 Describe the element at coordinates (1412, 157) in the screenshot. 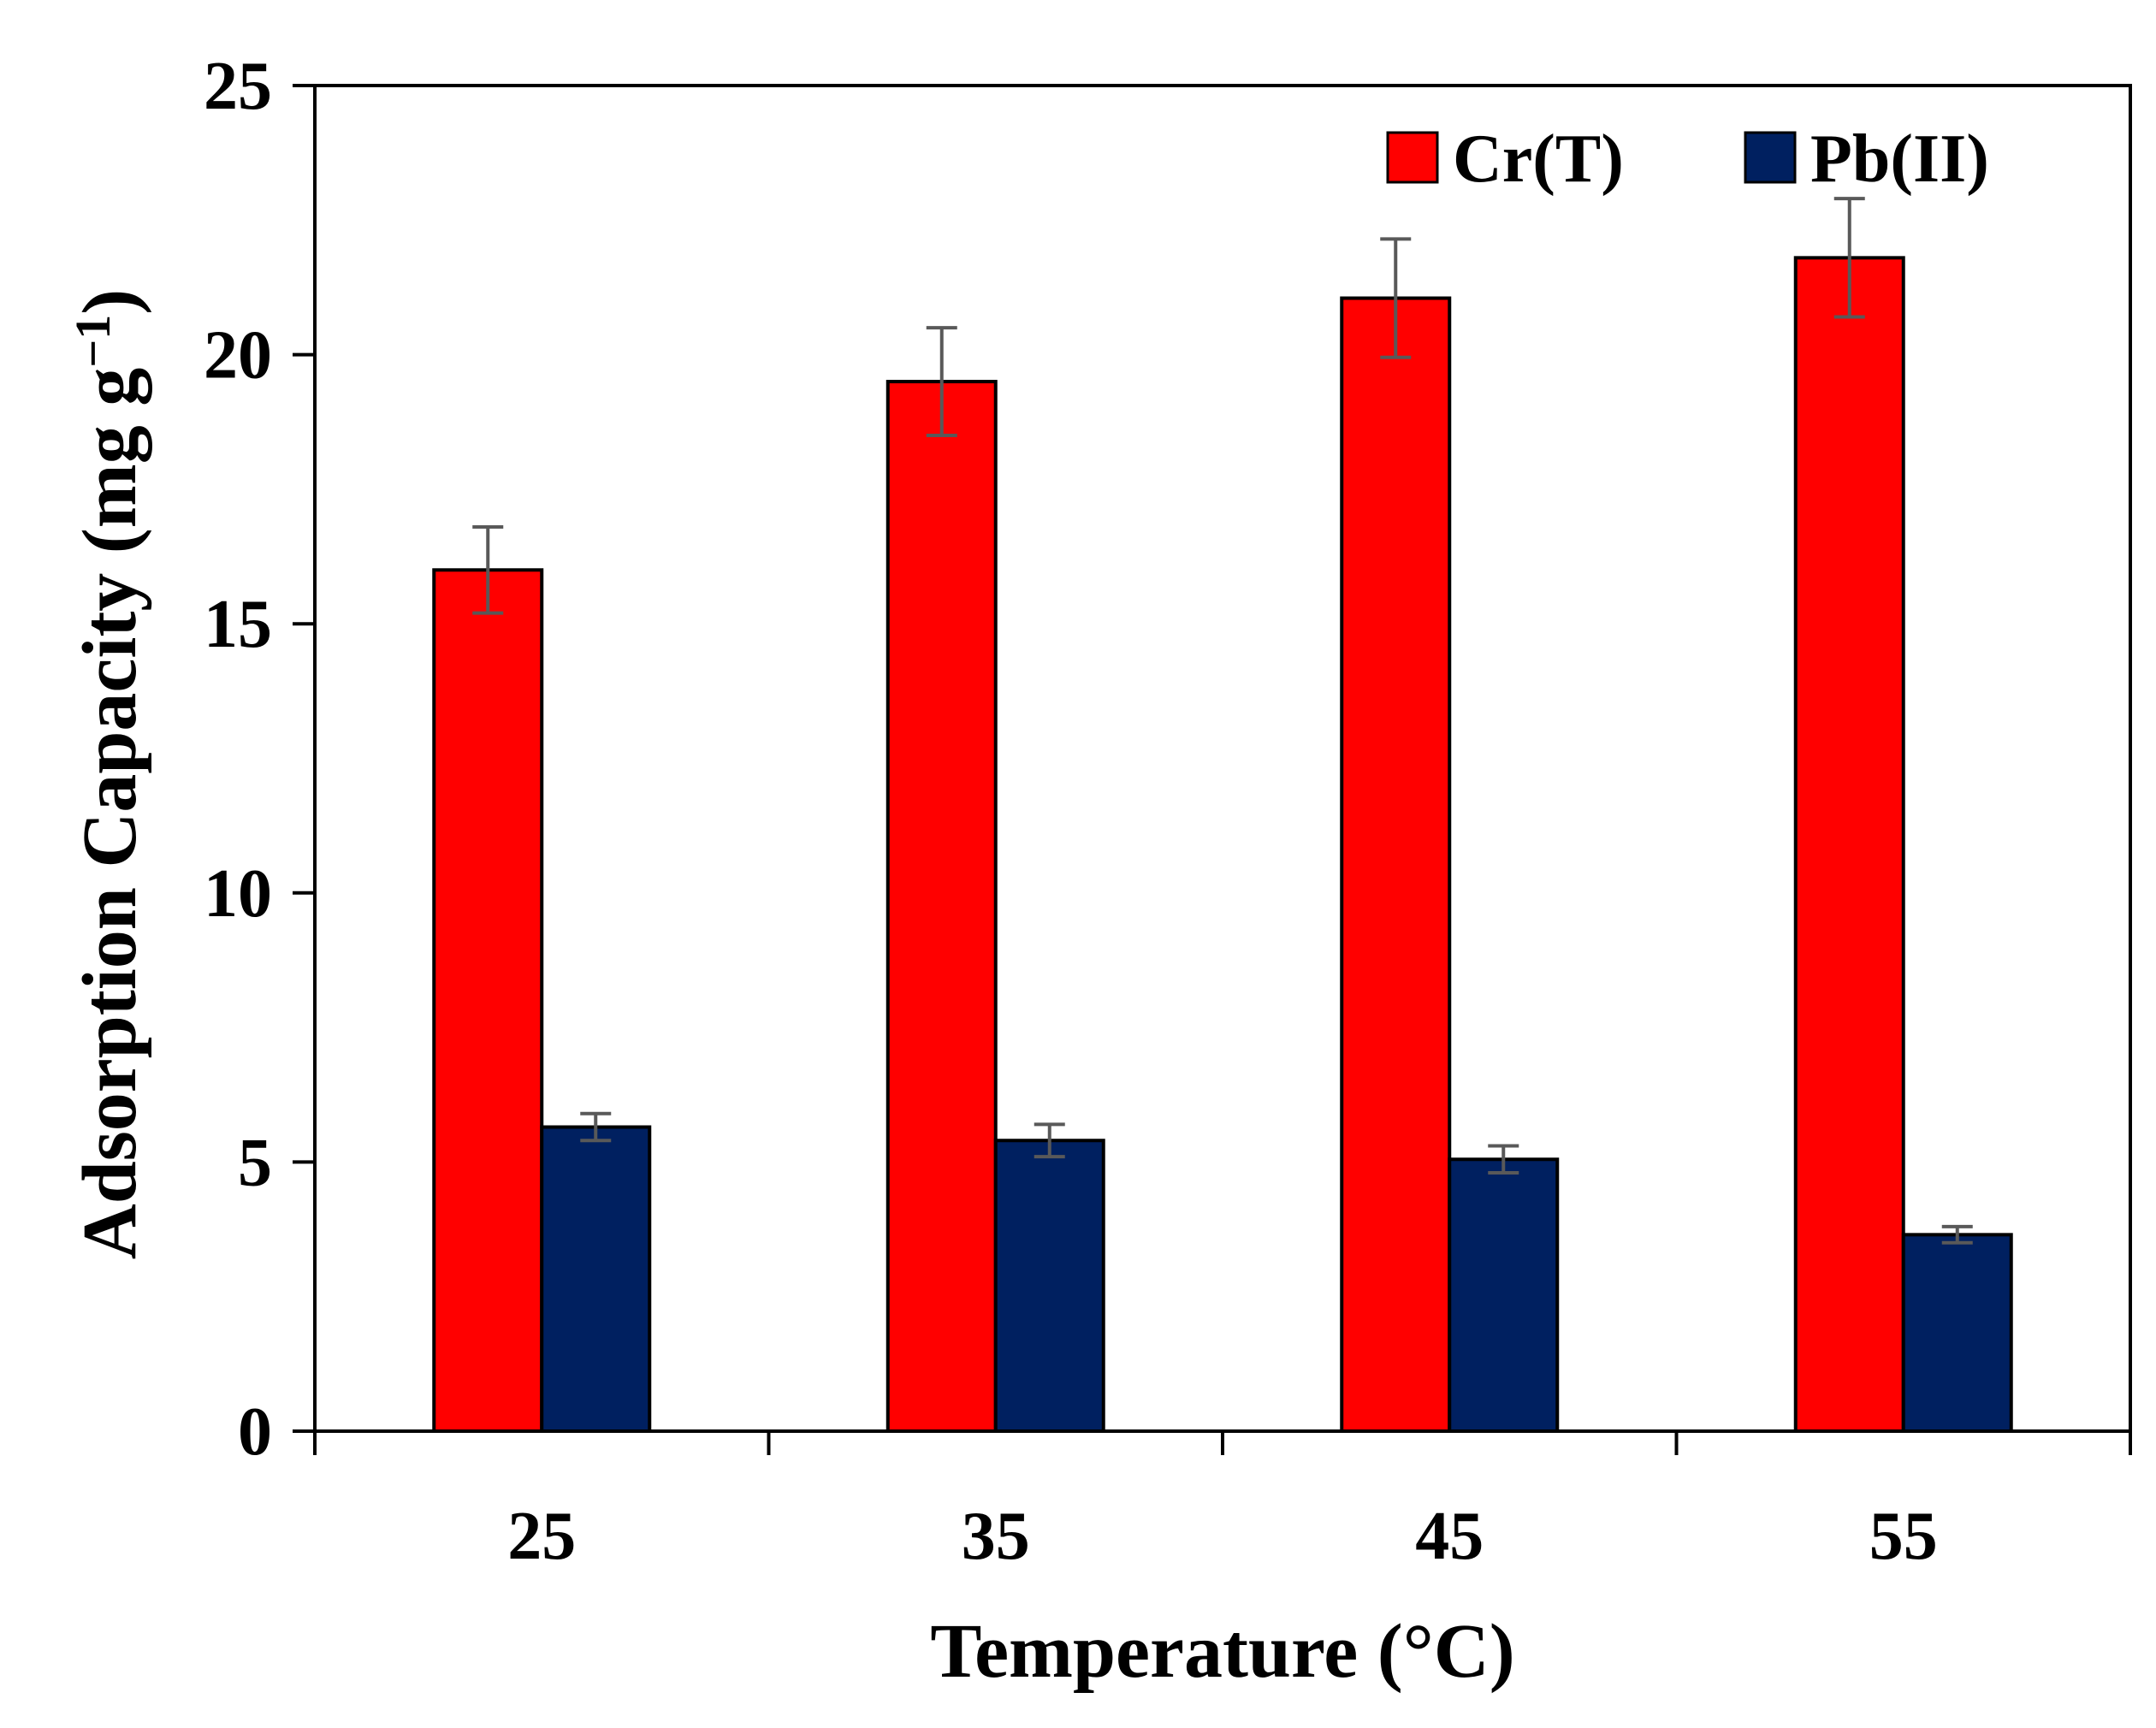

I see `legend-swatch-cr` at that location.